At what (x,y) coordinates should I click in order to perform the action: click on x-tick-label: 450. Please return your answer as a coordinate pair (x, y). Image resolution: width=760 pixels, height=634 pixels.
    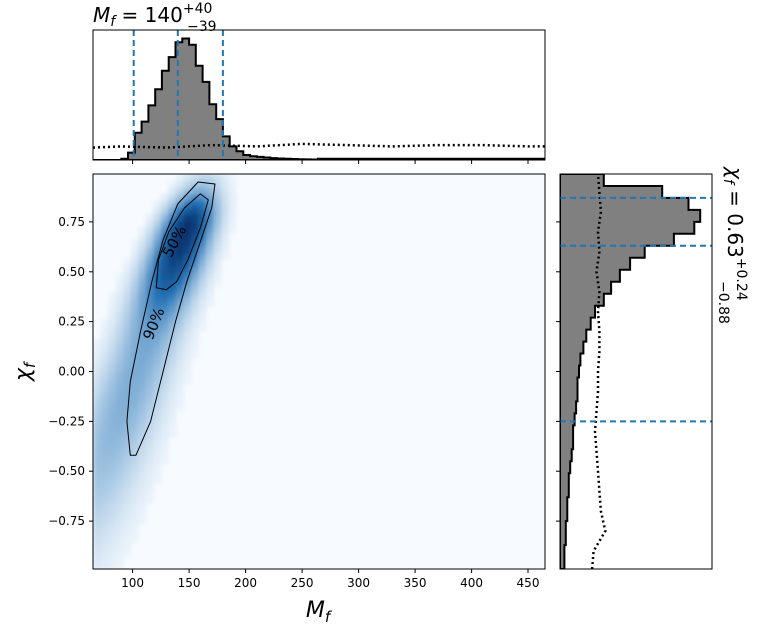
    Looking at the image, I should click on (528, 583).